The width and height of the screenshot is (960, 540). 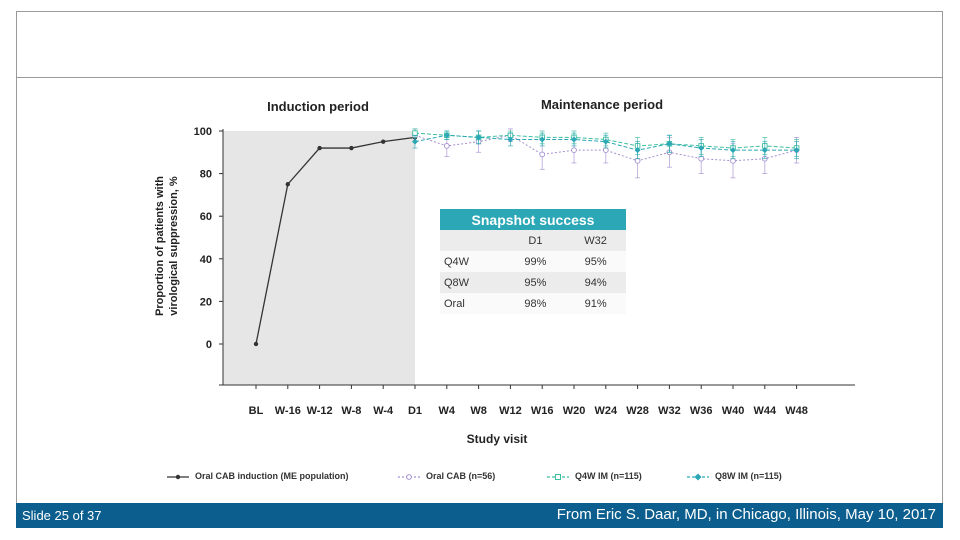 What do you see at coordinates (206, 260) in the screenshot?
I see `y-tick-label: 40` at bounding box center [206, 260].